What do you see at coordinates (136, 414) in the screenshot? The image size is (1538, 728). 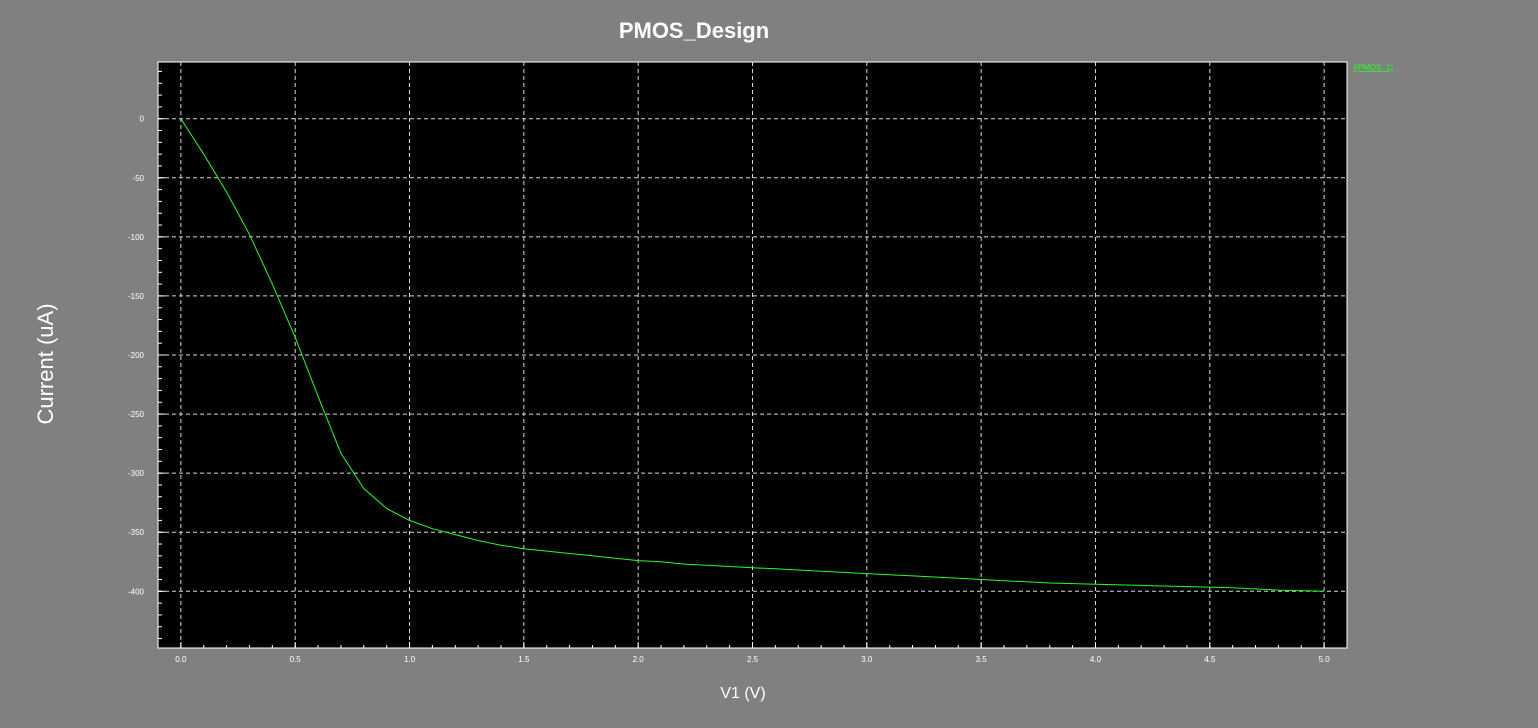 I see `y-tick-label: -250` at bounding box center [136, 414].